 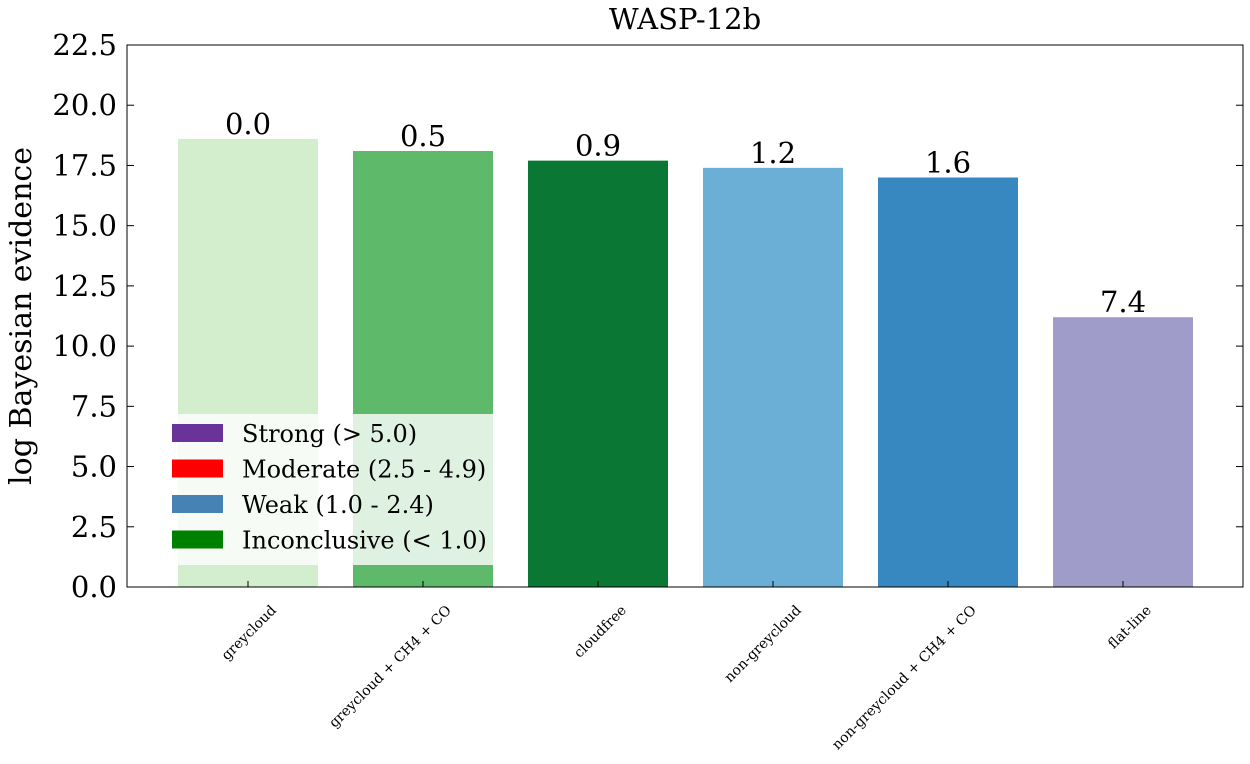 What do you see at coordinates (763, 643) in the screenshot?
I see `x-tick-label-3: non-greycloud` at bounding box center [763, 643].